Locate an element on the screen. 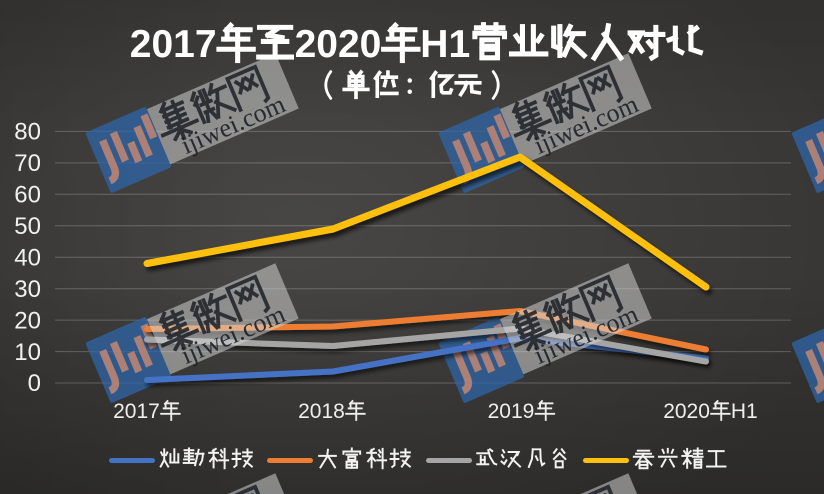 The image size is (824, 494). svg-text: 40 is located at coordinates (27, 257).